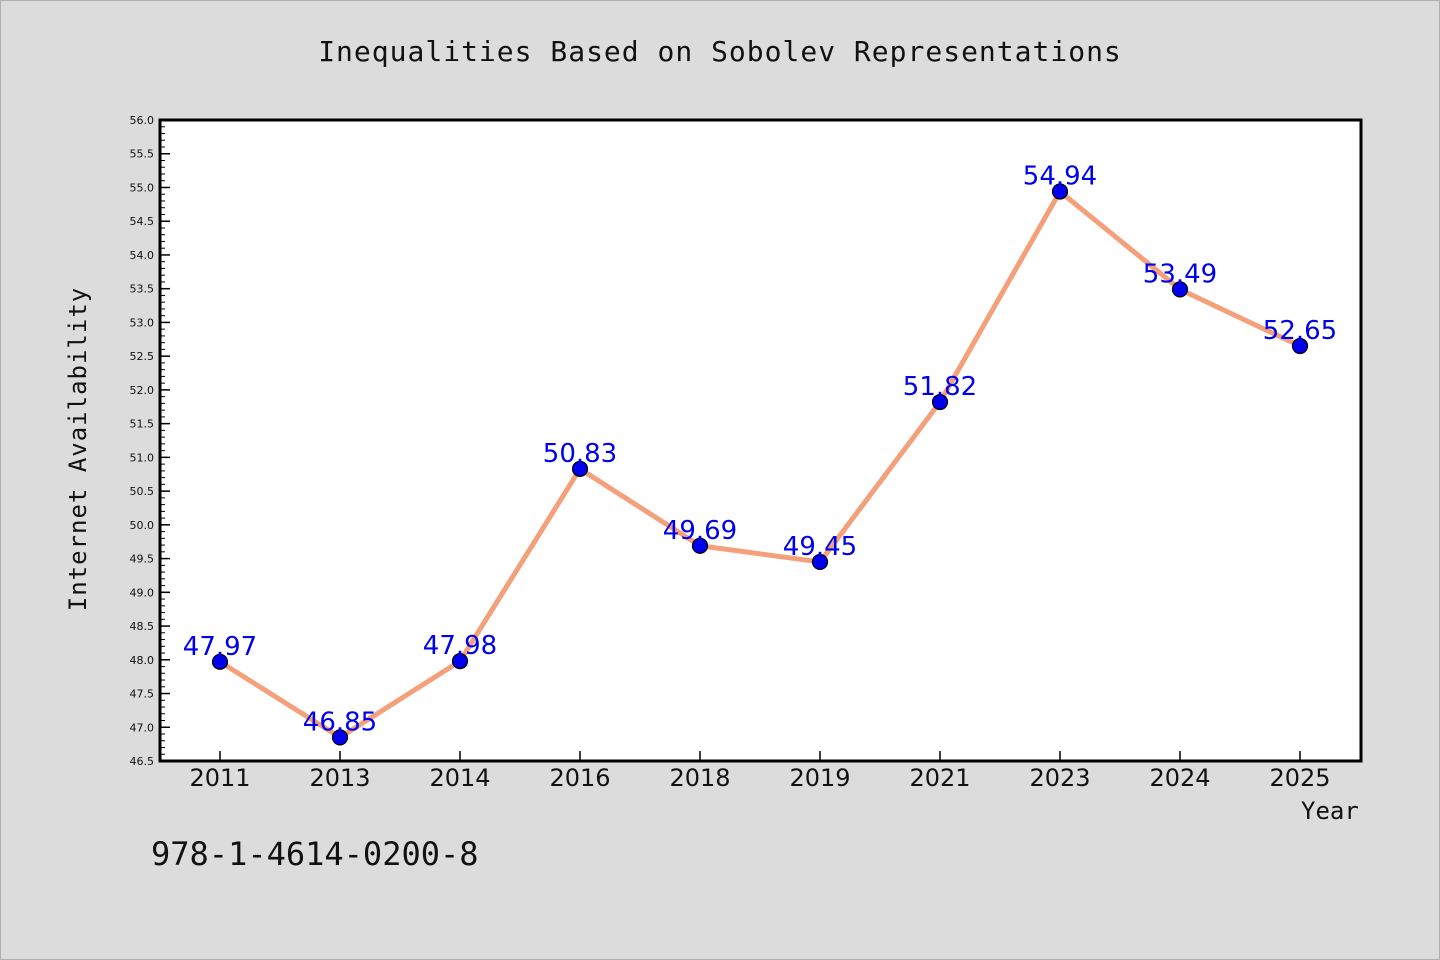 The image size is (1440, 960). Describe the element at coordinates (1059, 778) in the screenshot. I see `x-tick-label: 2023` at that location.